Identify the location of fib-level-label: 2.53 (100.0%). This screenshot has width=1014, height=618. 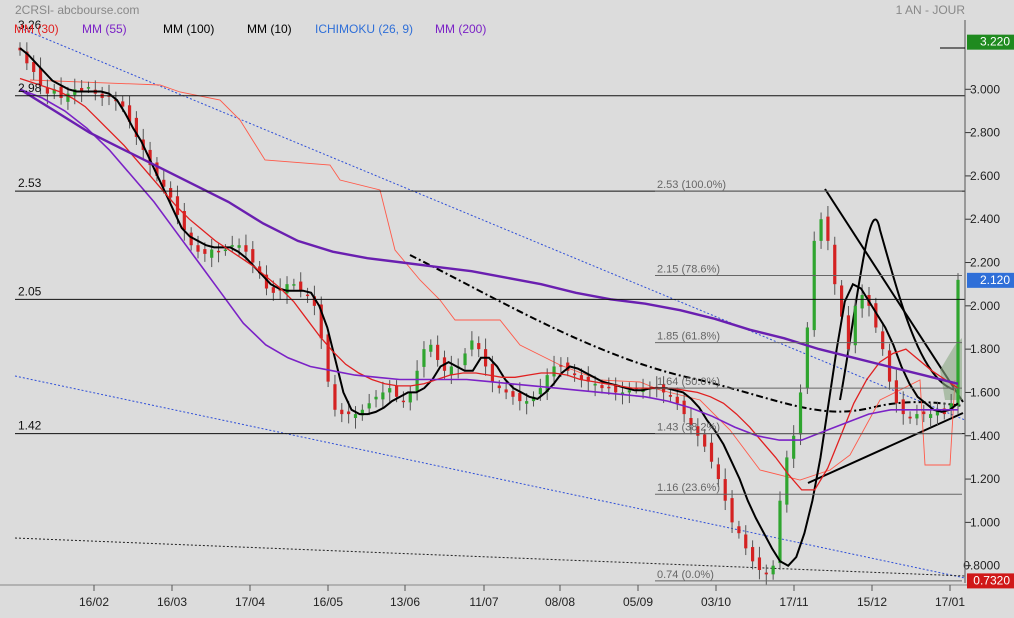
(691, 185).